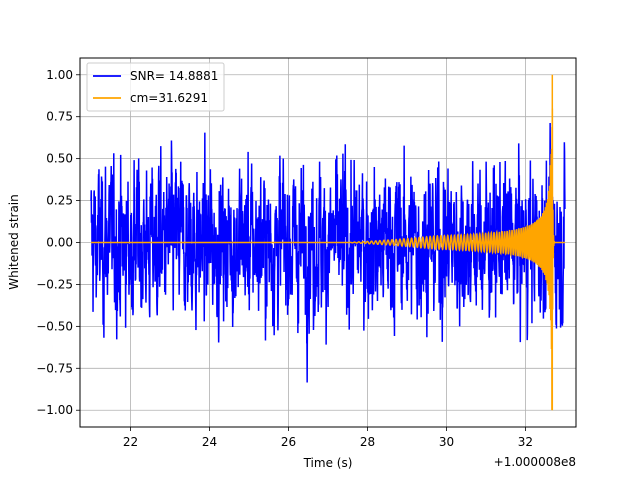 The width and height of the screenshot is (640, 480). What do you see at coordinates (59, 117) in the screenshot?
I see `y-tick-label: 0.75` at bounding box center [59, 117].